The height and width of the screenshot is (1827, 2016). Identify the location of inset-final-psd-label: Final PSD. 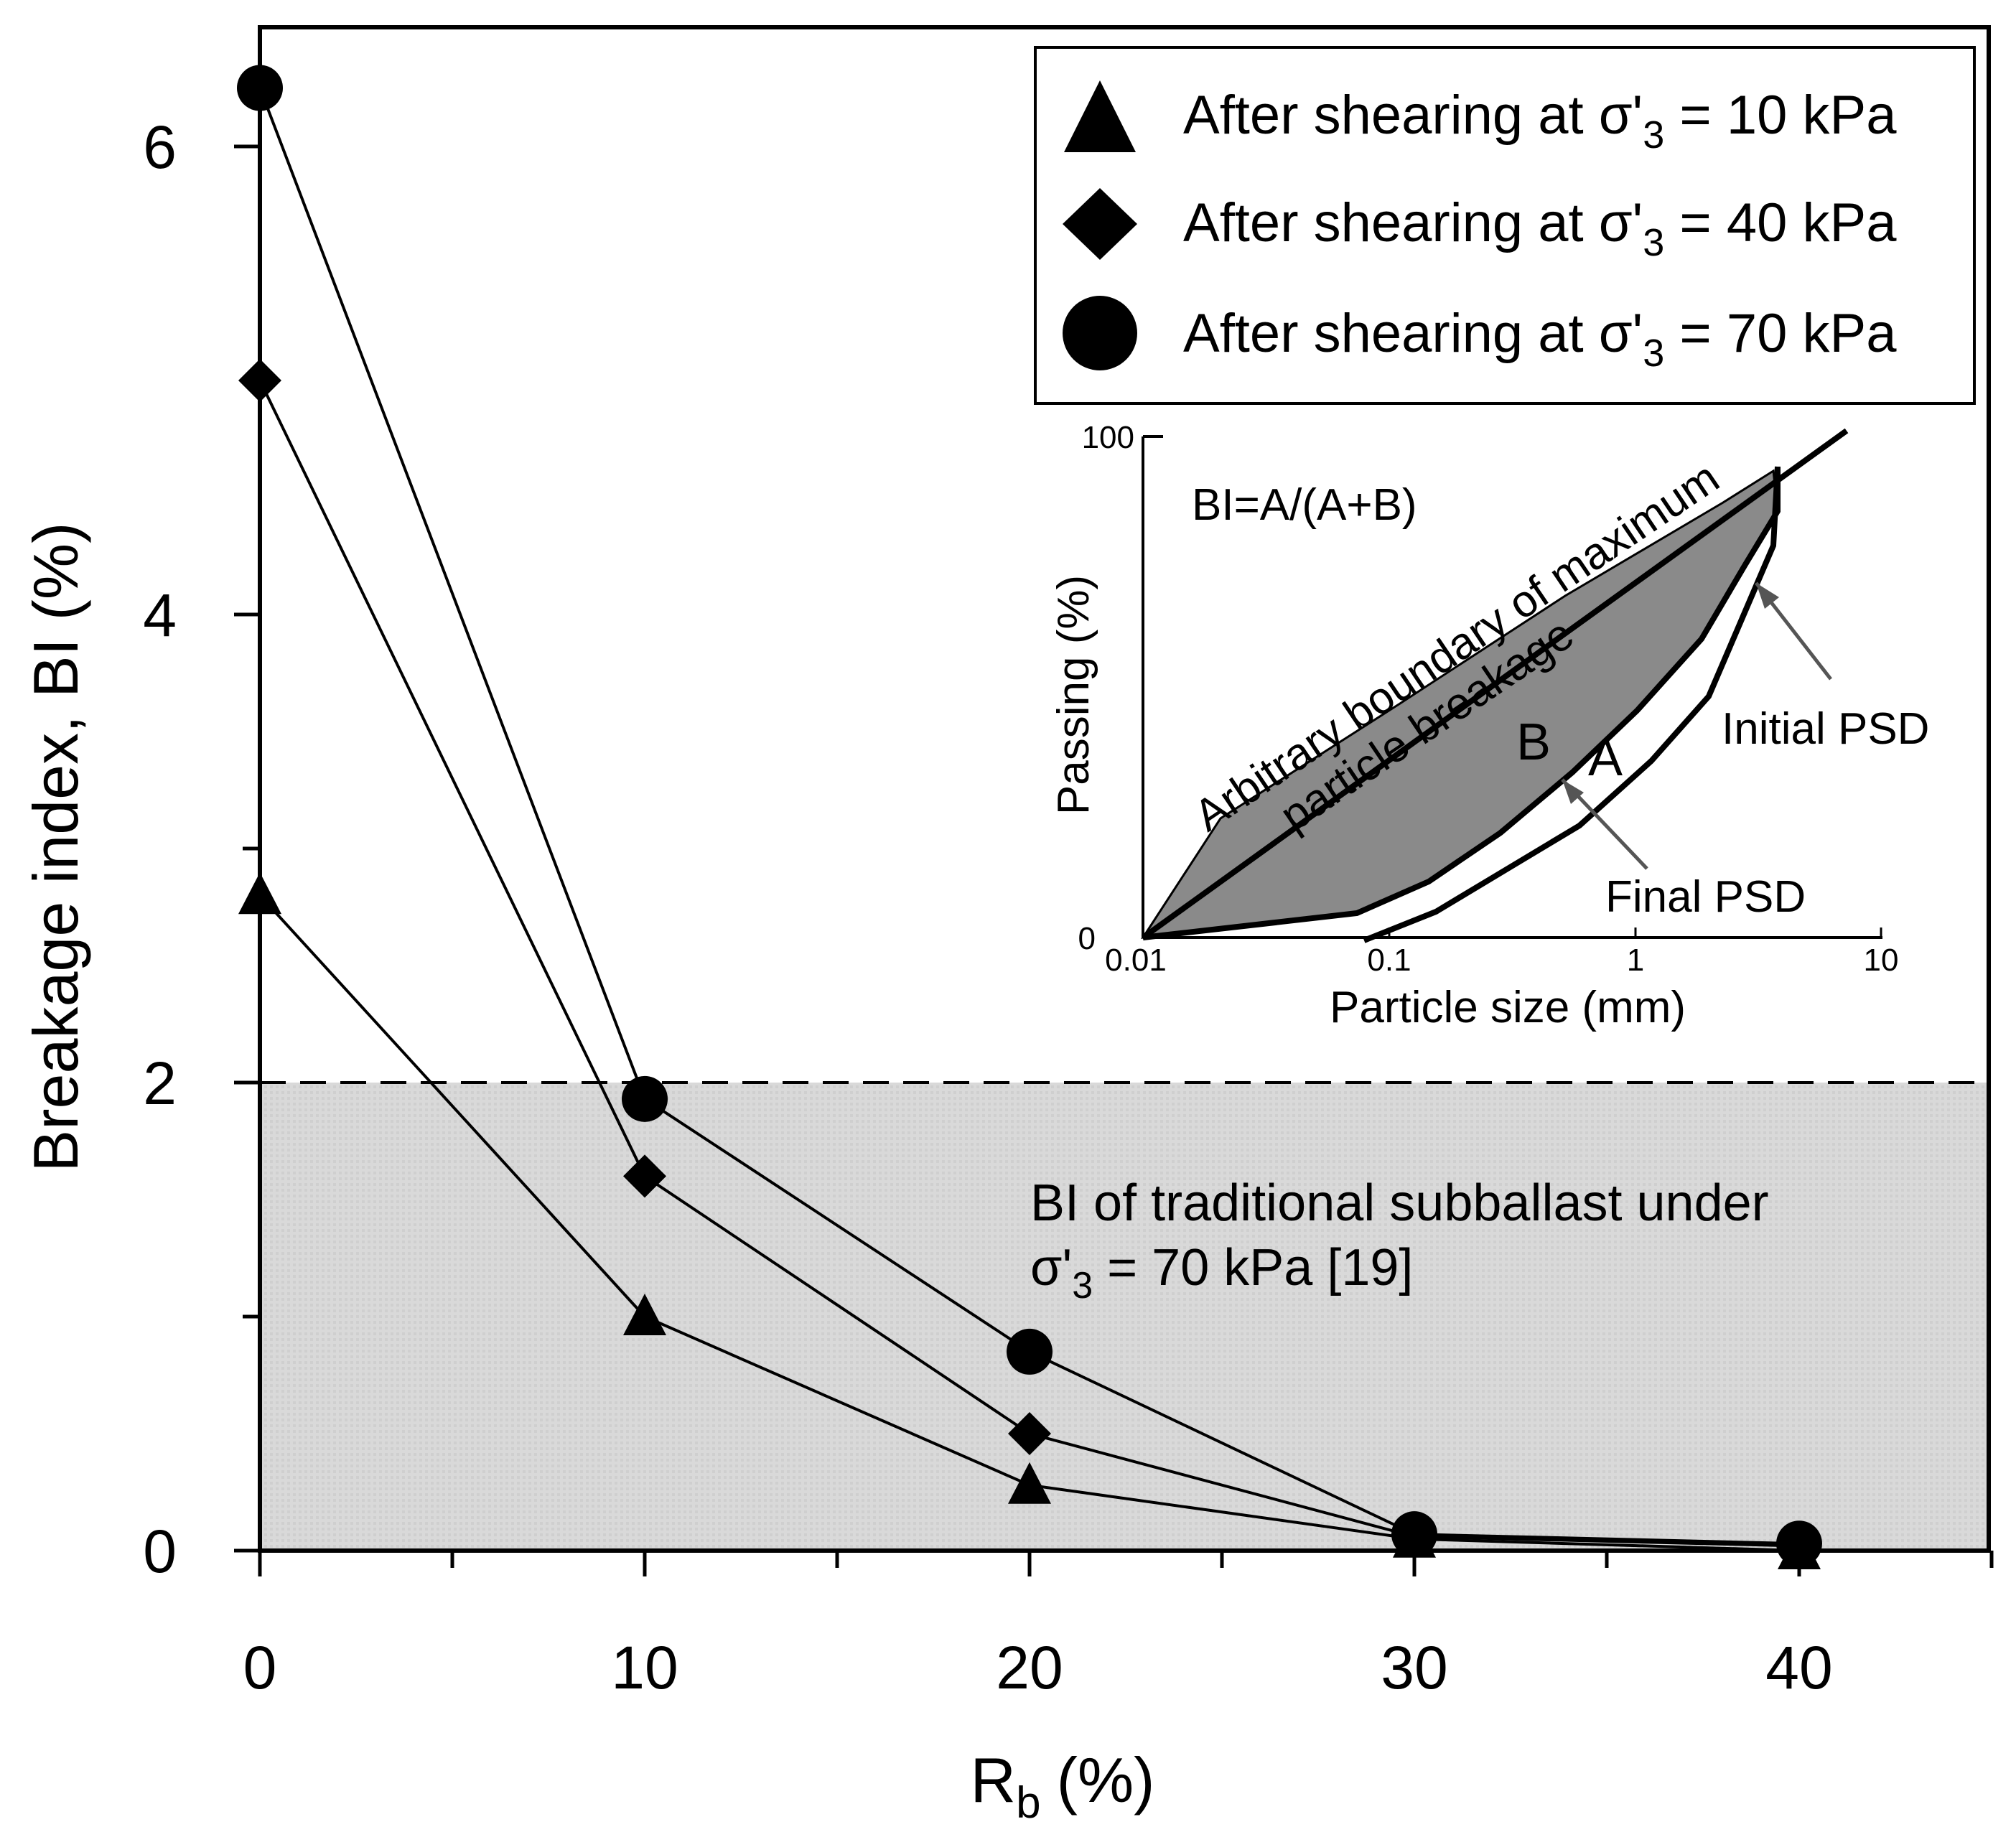
(1705, 897).